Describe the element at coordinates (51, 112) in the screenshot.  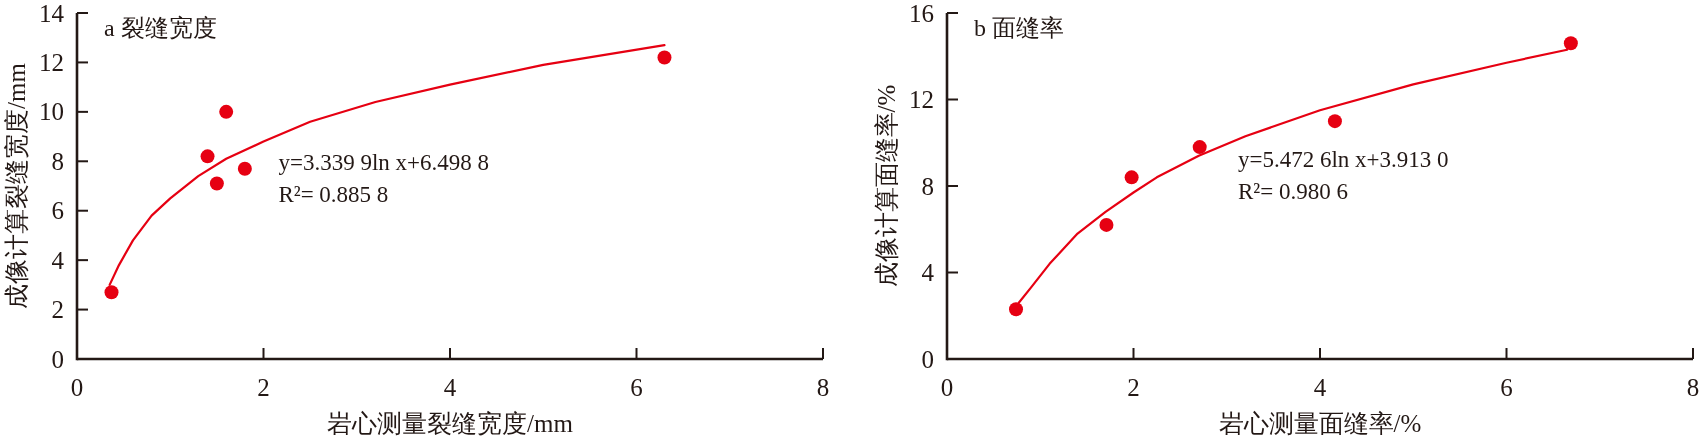
I see `y-tick-label: 10` at that location.